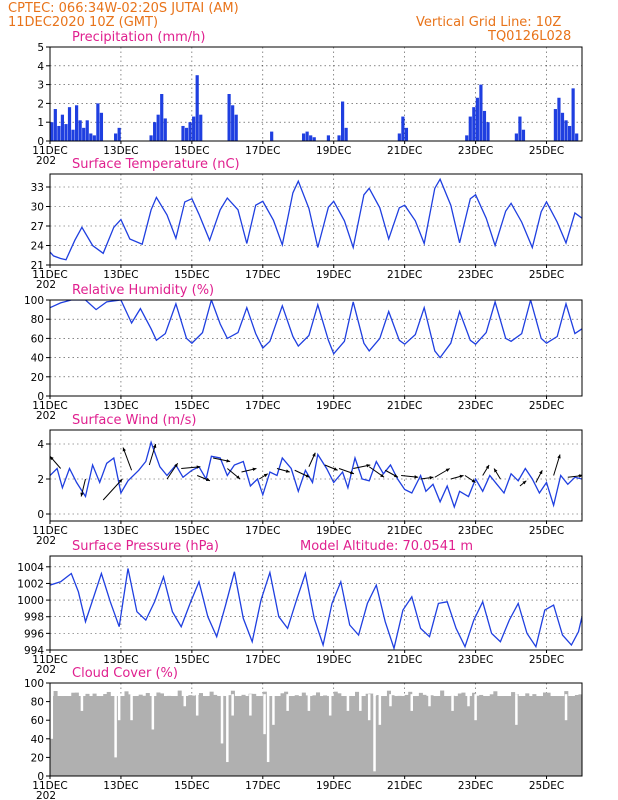  Describe the element at coordinates (30, 568) in the screenshot. I see `y-tick-label: 1004` at that location.